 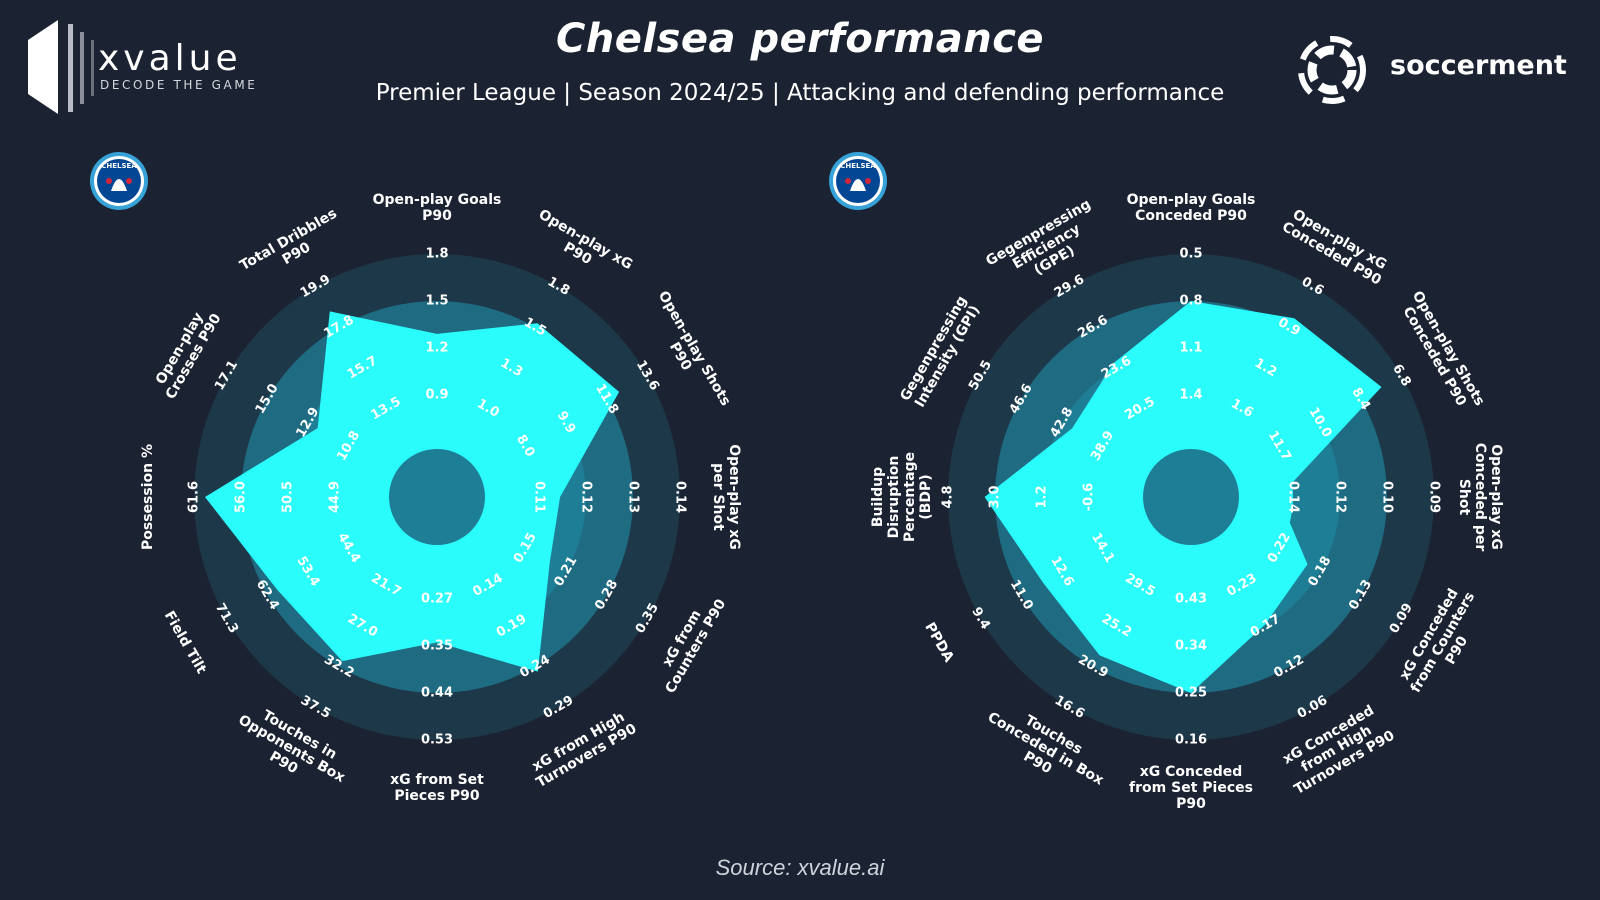 I want to click on tick-label: 1.1, so click(x=1190, y=348).